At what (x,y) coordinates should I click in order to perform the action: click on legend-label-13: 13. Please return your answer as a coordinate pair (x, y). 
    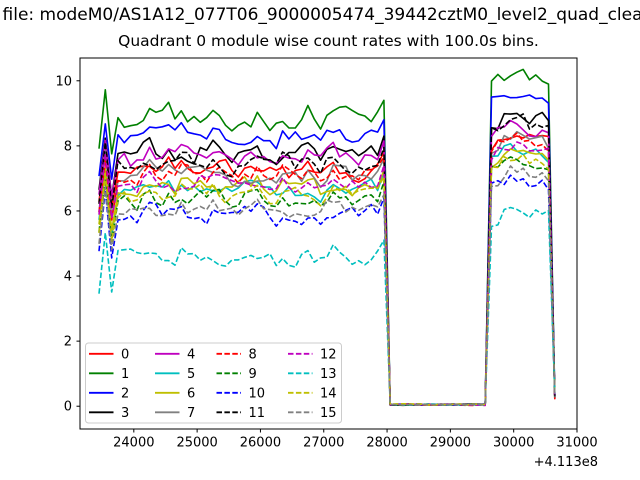
    Looking at the image, I should click on (328, 374).